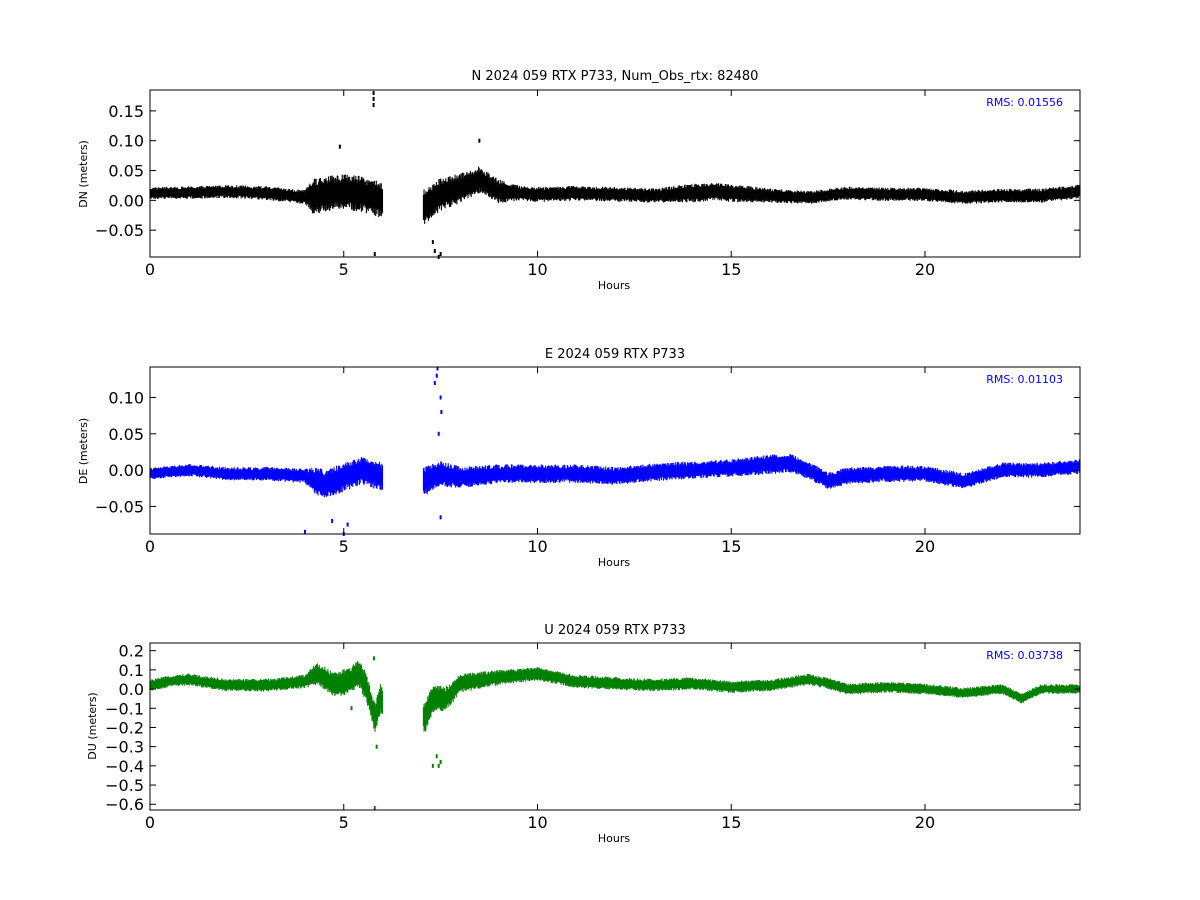 The width and height of the screenshot is (1200, 900). What do you see at coordinates (124, 785) in the screenshot?
I see `y-tick-label: −0.5` at bounding box center [124, 785].